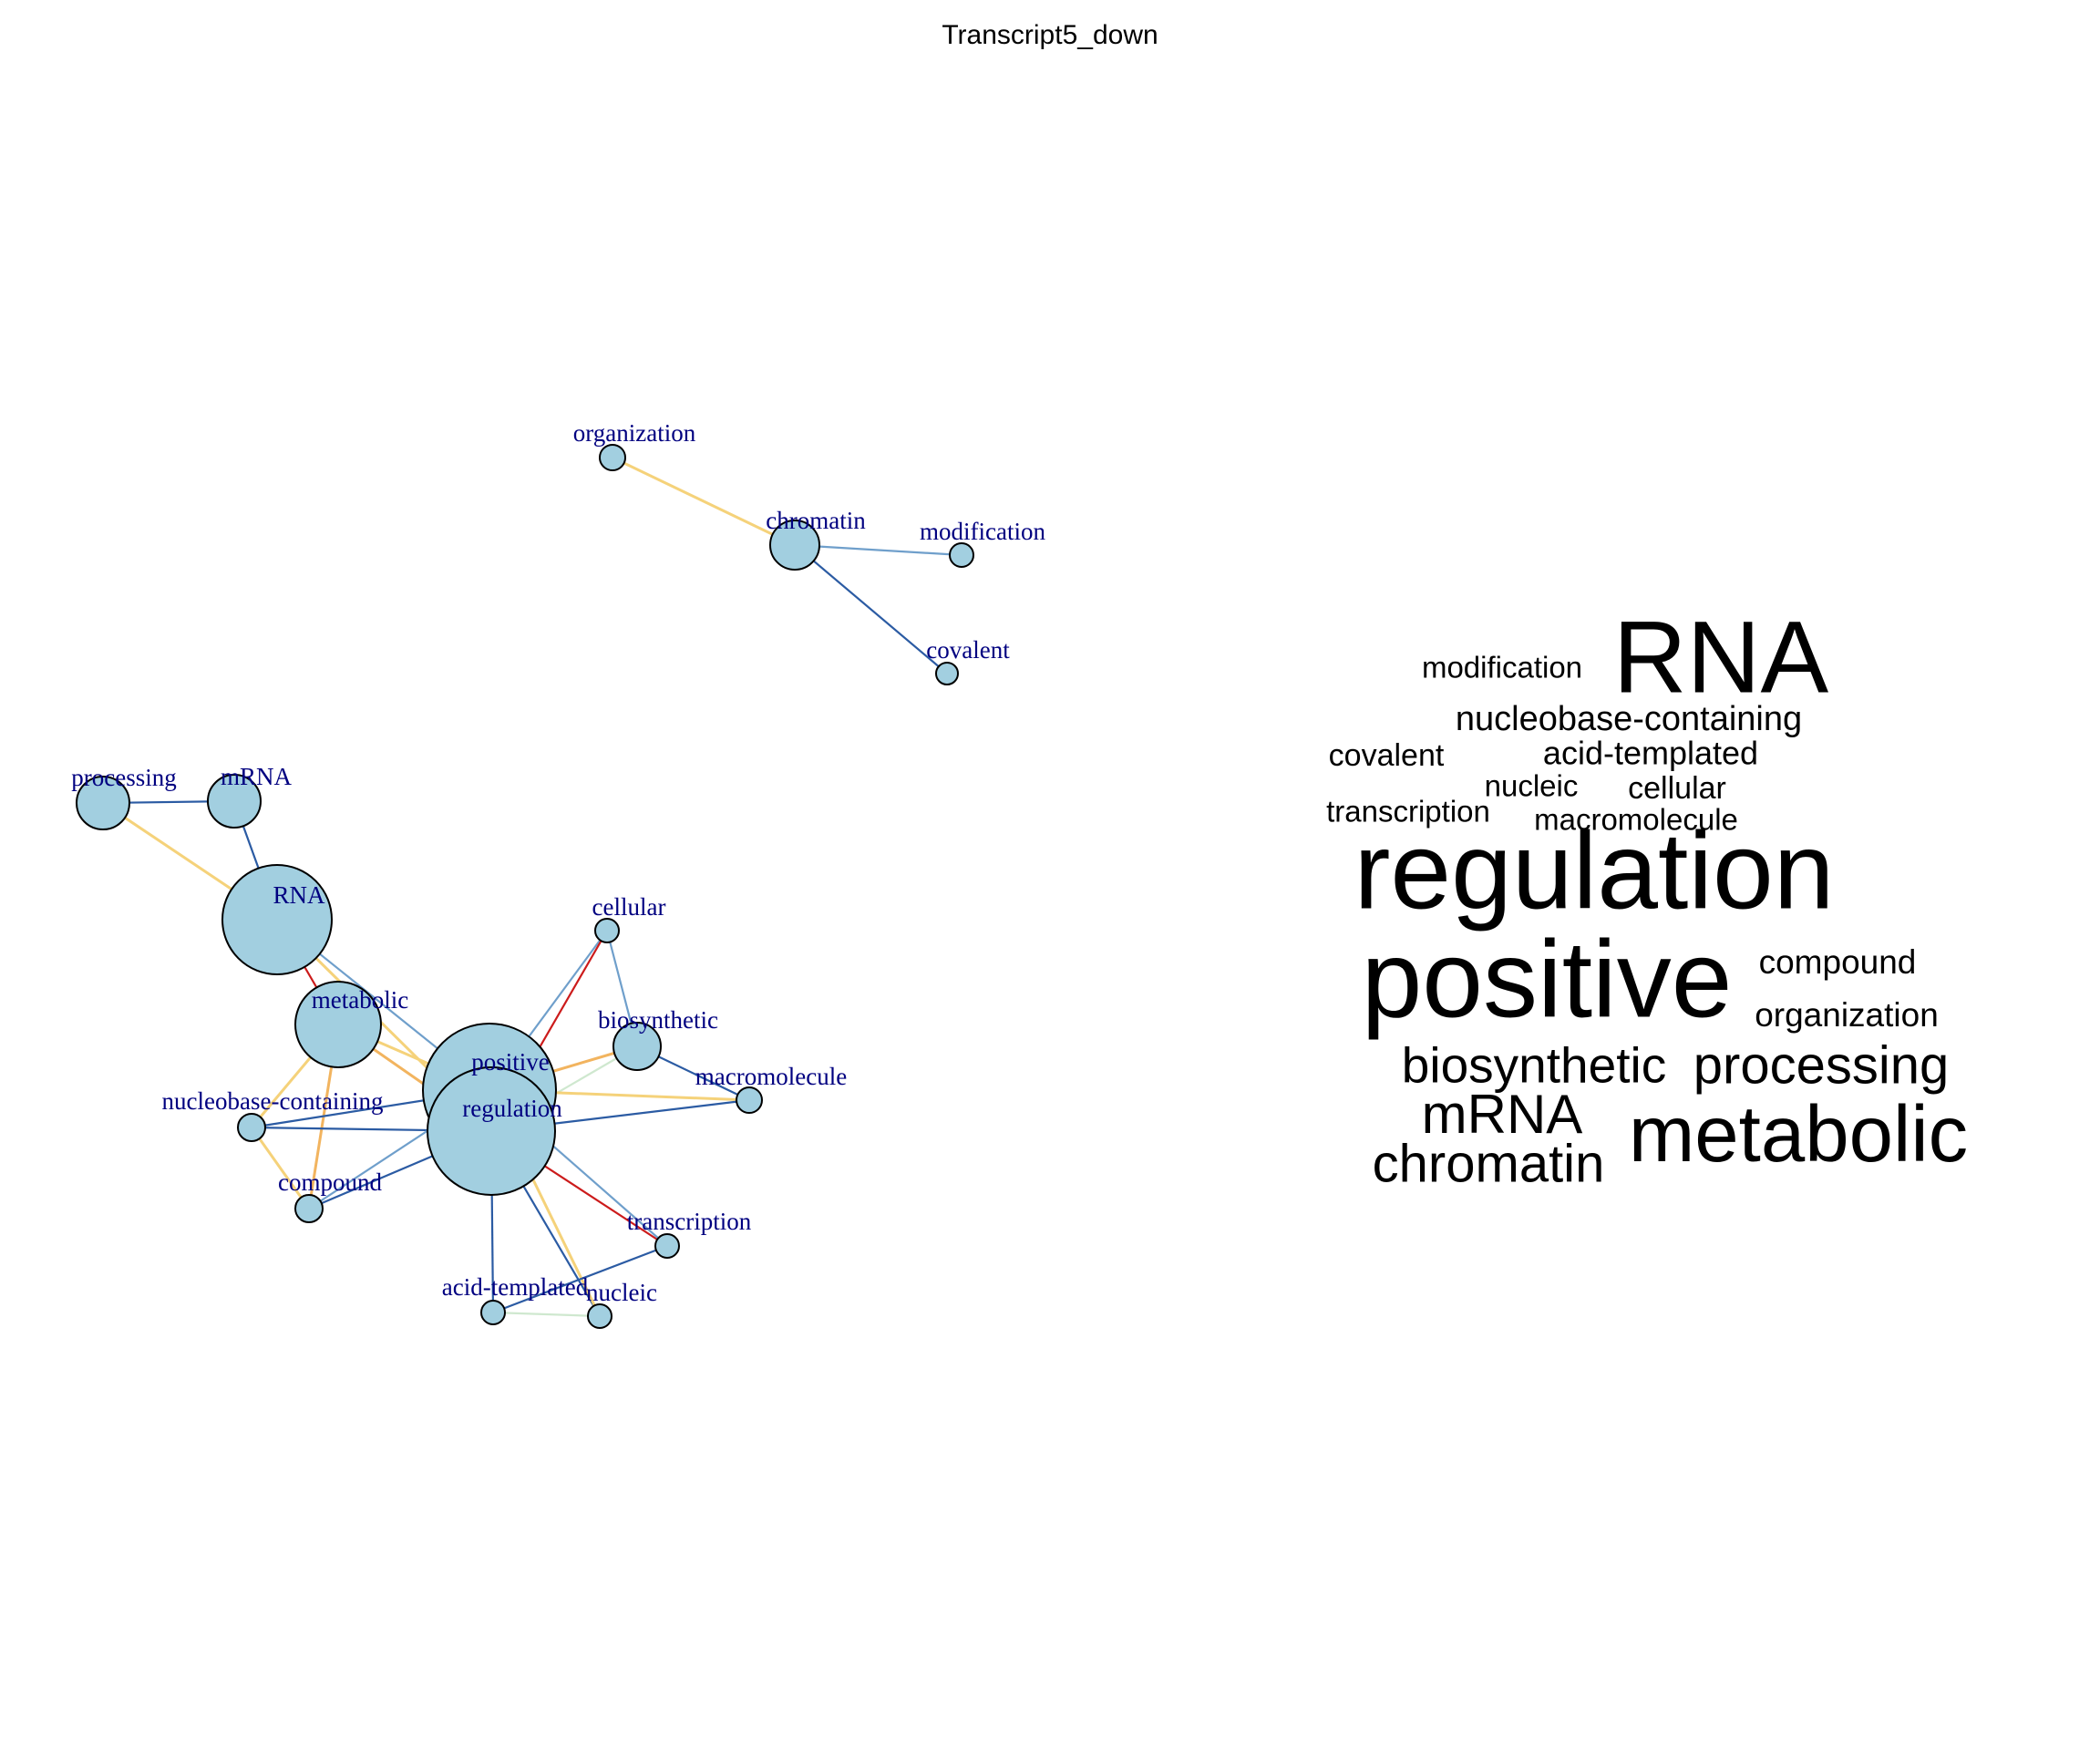 The width and height of the screenshot is (2100, 1750). I want to click on network-node-organization, so click(612, 458).